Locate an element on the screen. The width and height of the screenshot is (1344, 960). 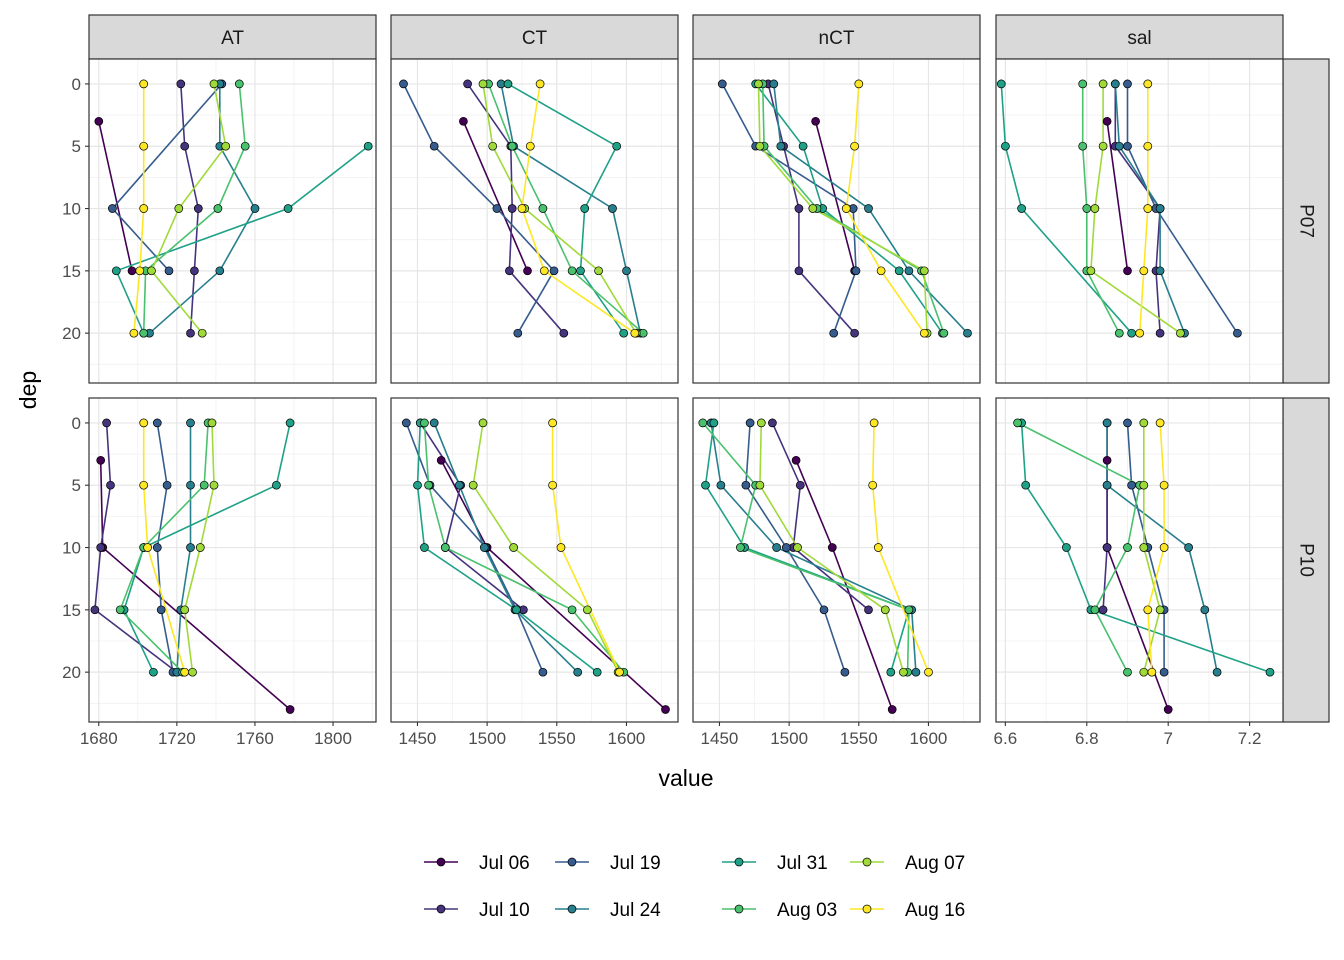
legend-entry-Aug-03: Aug 03 is located at coordinates (779, 910).